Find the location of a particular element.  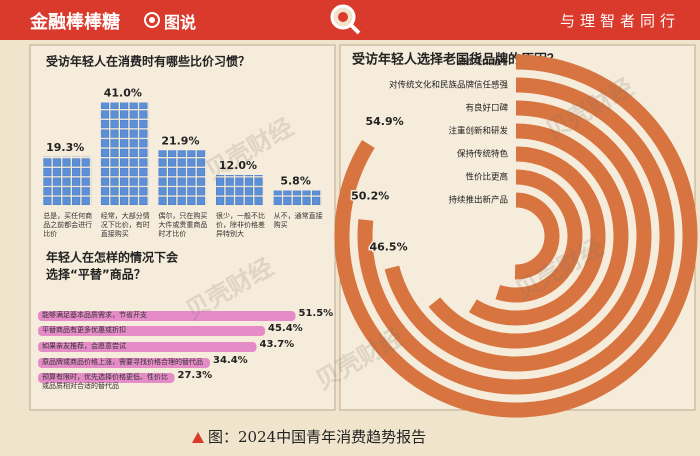

category-label: 预算有限时，优先选择价格更低、性价比或品质相对合适的替代品 is located at coordinates (105, 381).